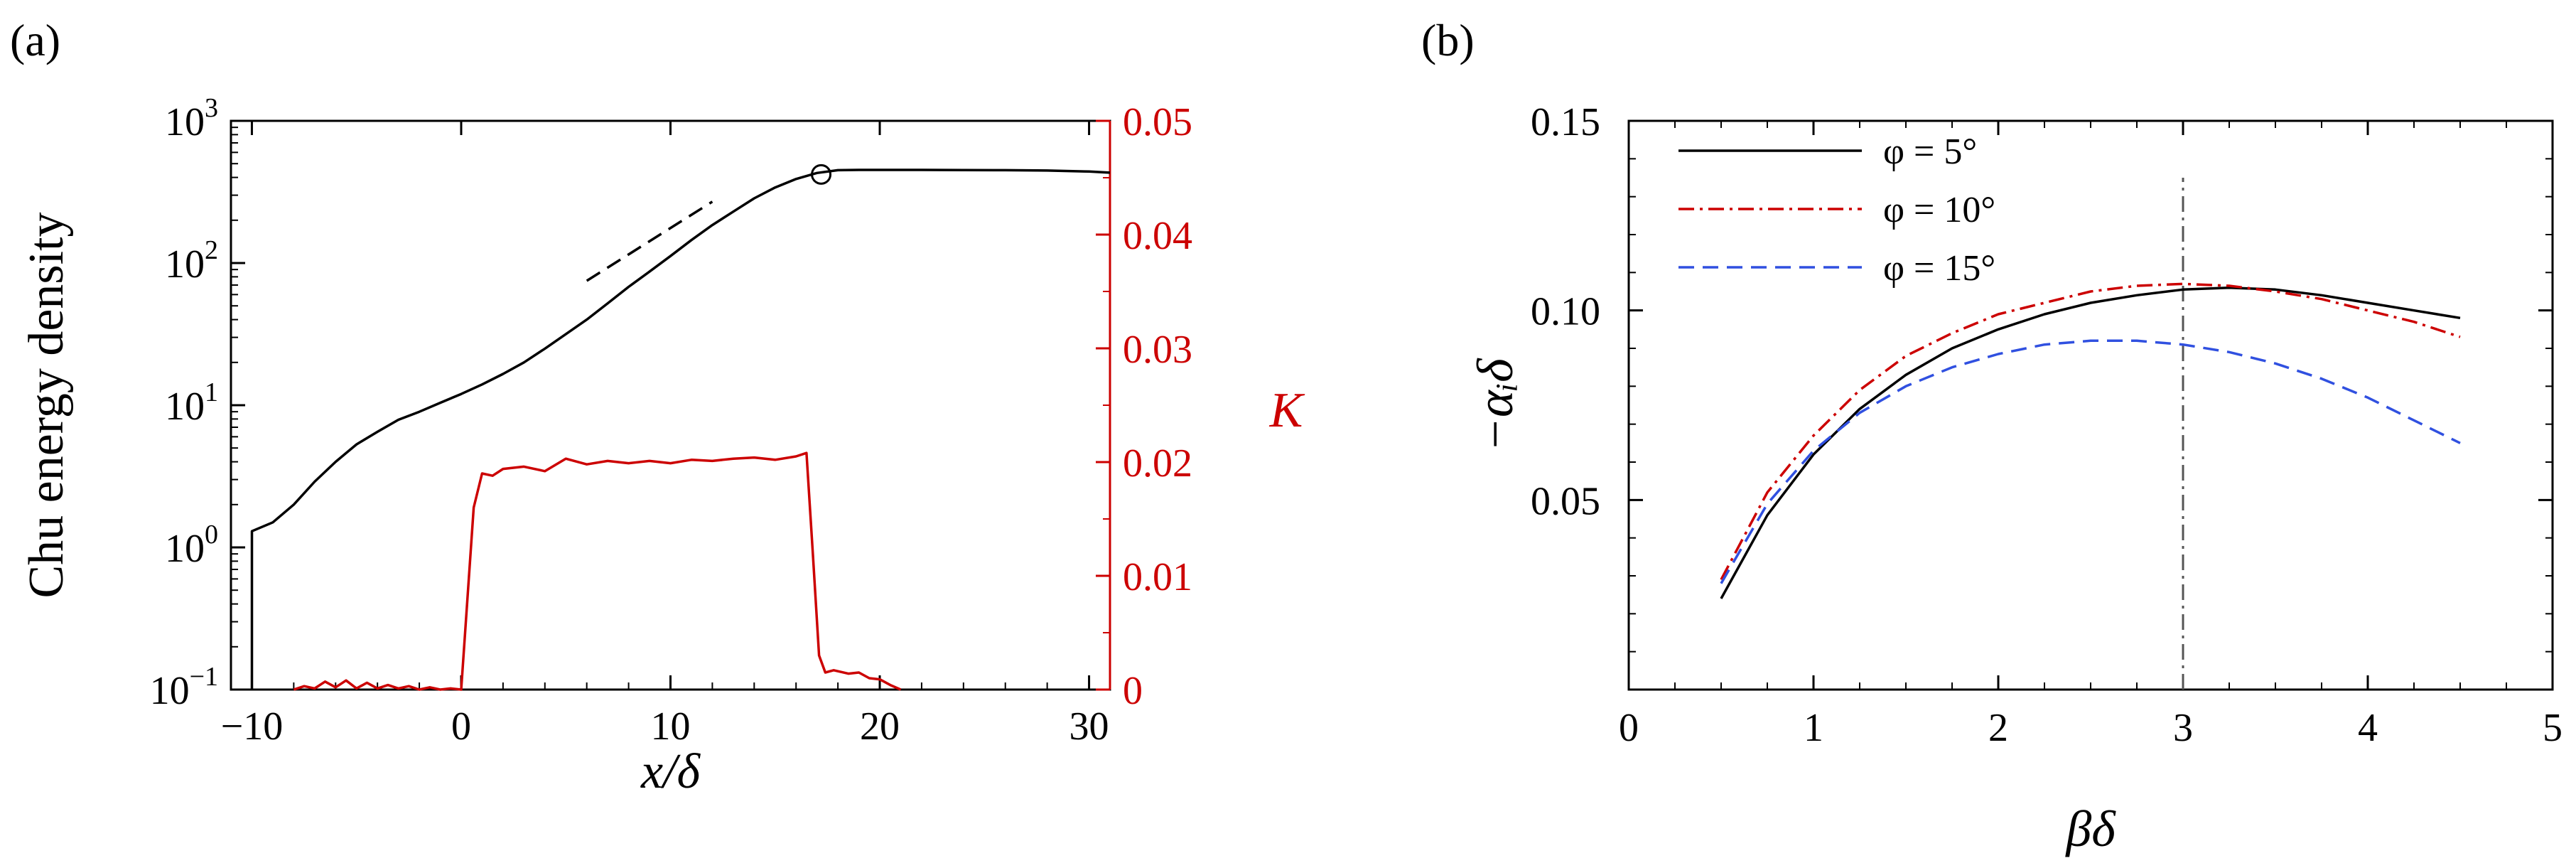 This screenshot has width=2576, height=868. I want to click on legend-label-0: φ = 5°, so click(1930, 152).